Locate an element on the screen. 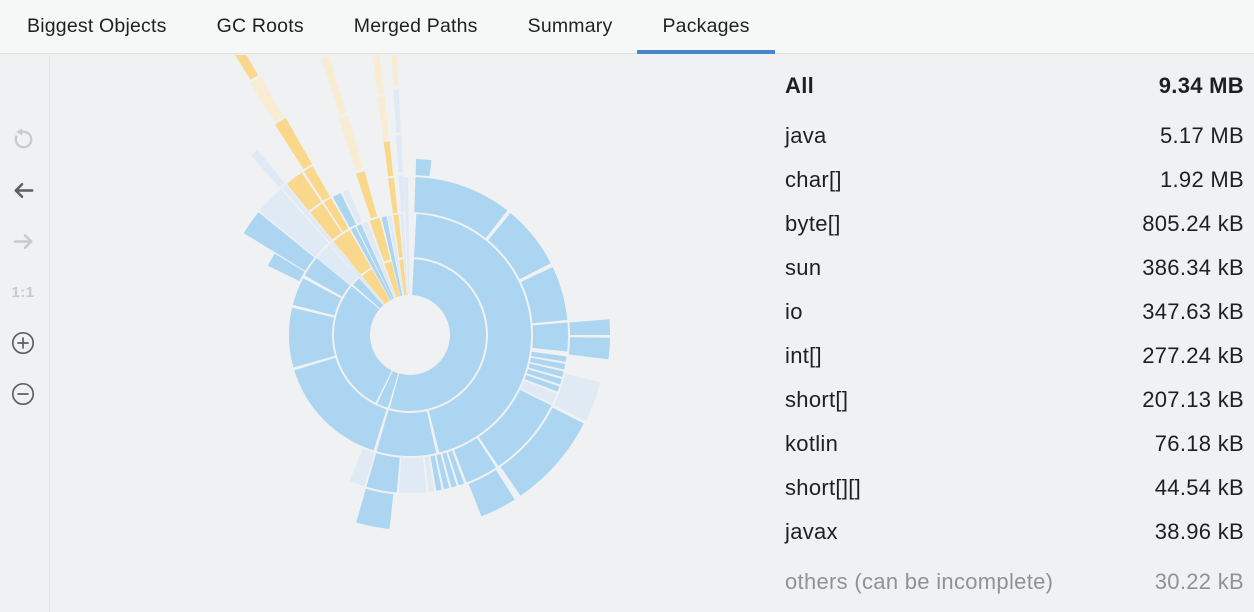  package-row: char[] 1.92 MB is located at coordinates (1014, 180).